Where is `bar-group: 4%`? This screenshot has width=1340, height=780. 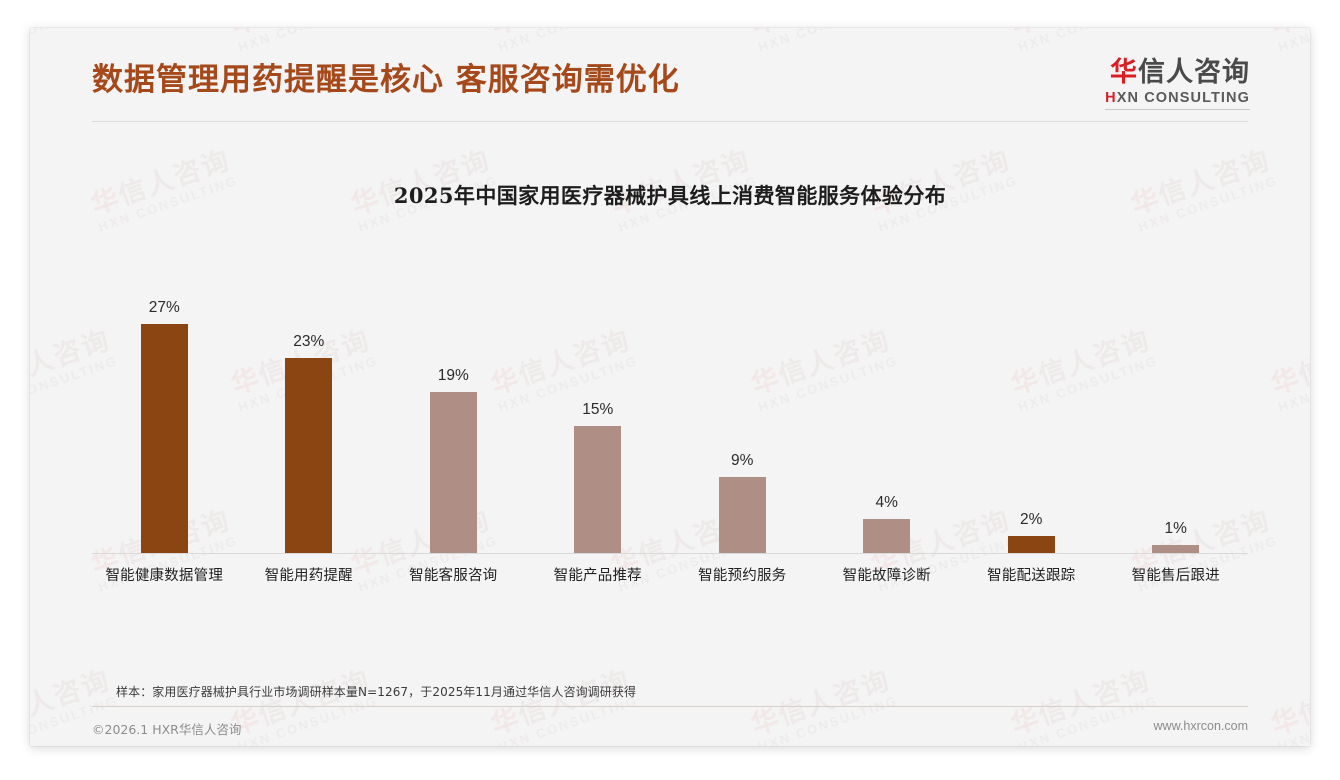
bar-group: 4% is located at coordinates (887, 410).